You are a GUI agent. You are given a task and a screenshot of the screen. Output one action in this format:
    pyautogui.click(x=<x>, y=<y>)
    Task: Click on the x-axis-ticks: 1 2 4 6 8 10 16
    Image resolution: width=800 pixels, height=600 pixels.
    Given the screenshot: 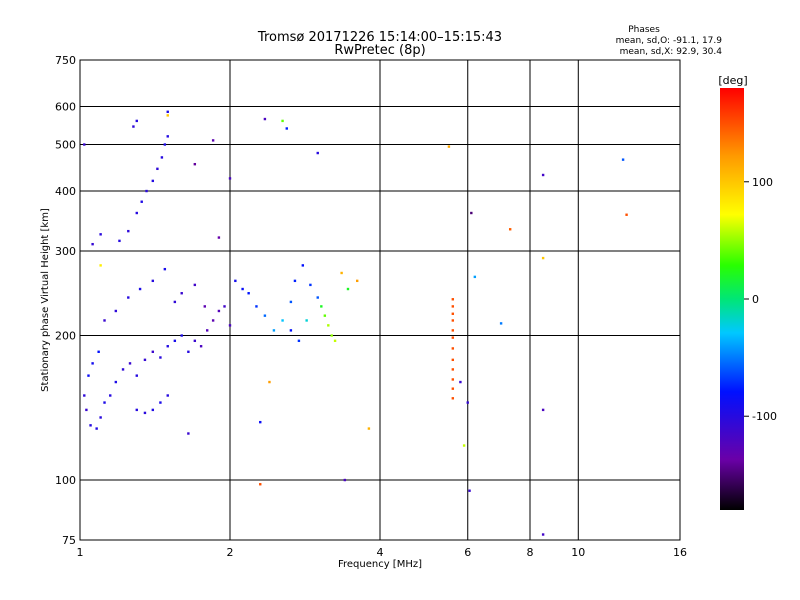 What is the action you would take?
    pyautogui.click(x=382, y=552)
    